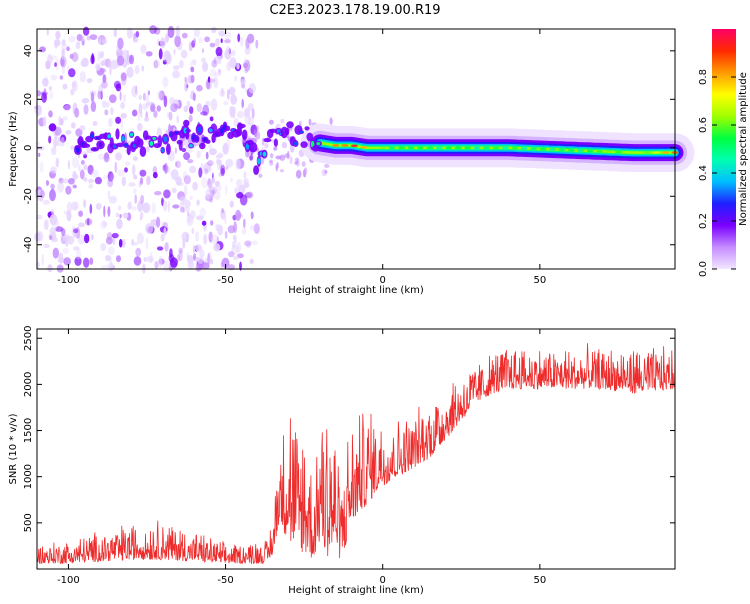 Image resolution: width=750 pixels, height=604 pixels. Describe the element at coordinates (28, 338) in the screenshot. I see `y-tick-label: 2500` at that location.